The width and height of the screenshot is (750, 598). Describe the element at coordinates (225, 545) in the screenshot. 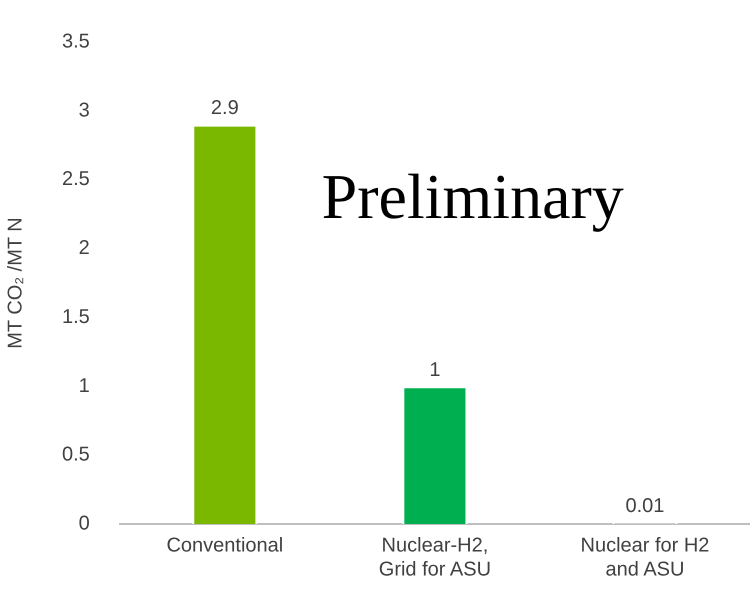

I see `x-tick-label: Conventional` at that location.